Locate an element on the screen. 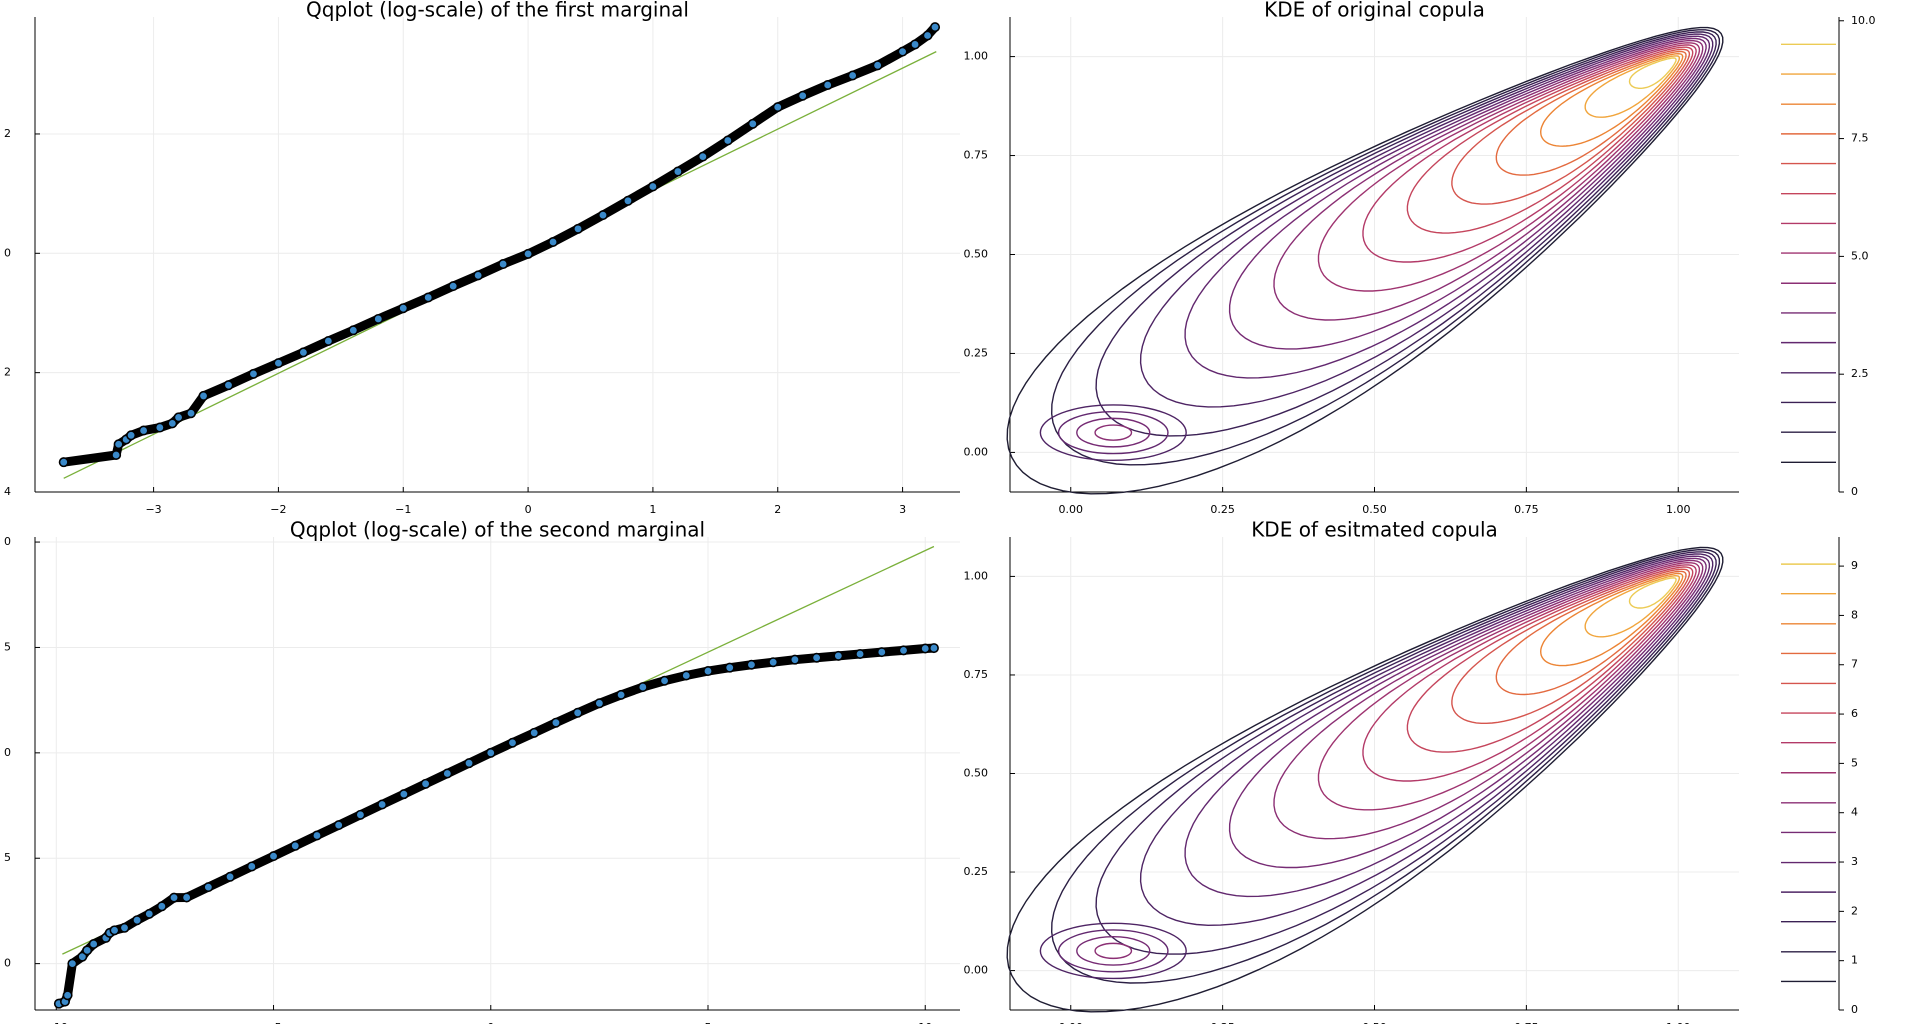  x-tick-label: 0.75 is located at coordinates (1526, 509).